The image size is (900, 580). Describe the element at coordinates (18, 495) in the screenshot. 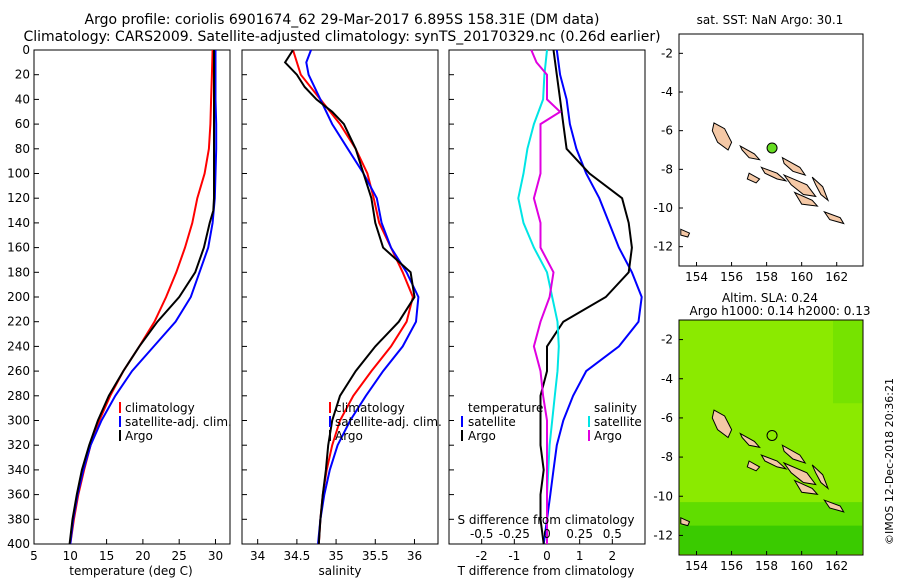

I see `depth-tick-label: 360` at that location.